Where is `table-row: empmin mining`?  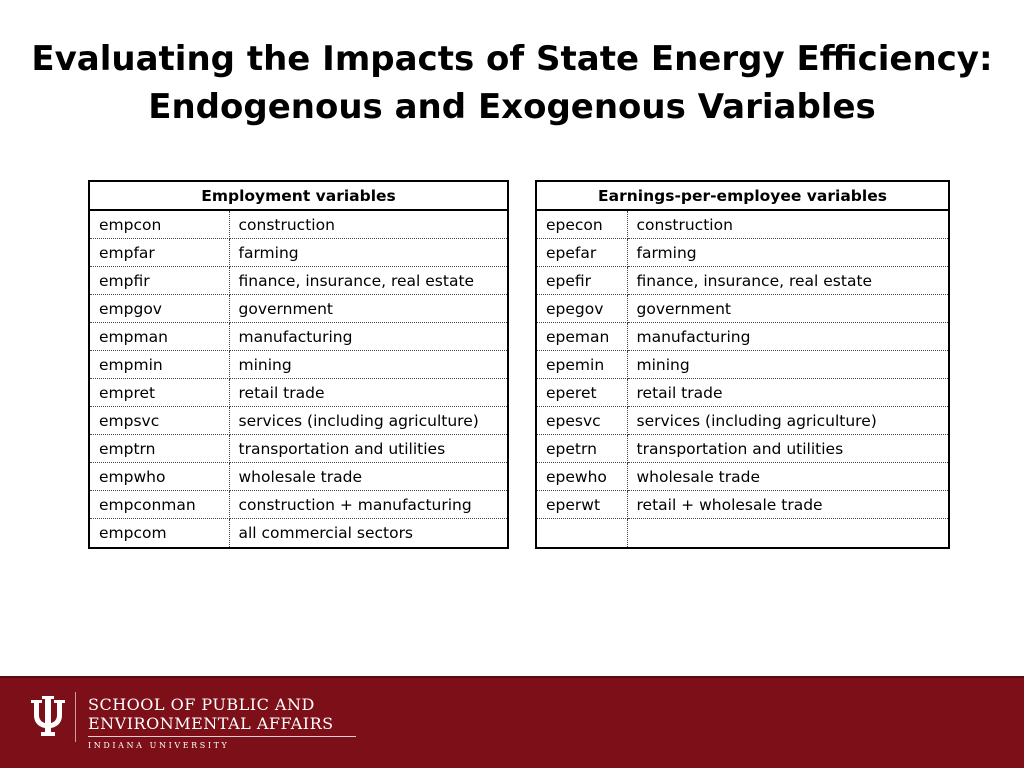 table-row: empmin mining is located at coordinates (298, 364).